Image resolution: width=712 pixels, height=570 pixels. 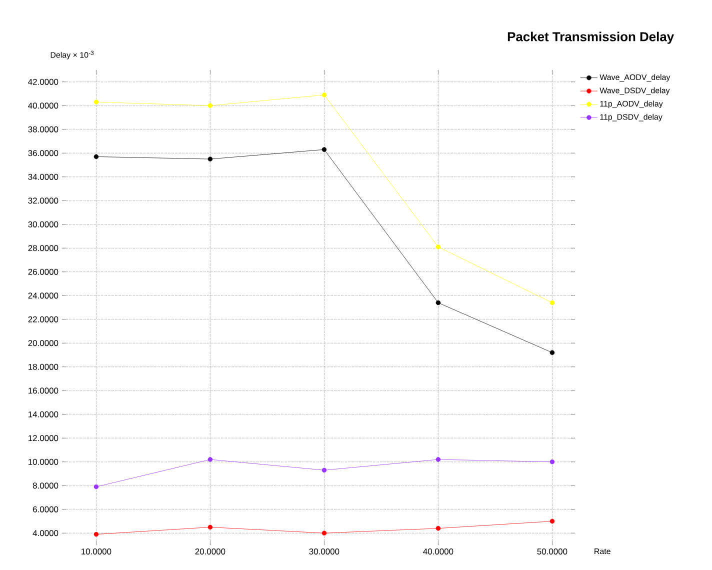 I want to click on y-tick-label: 40.0000, so click(x=43, y=105).